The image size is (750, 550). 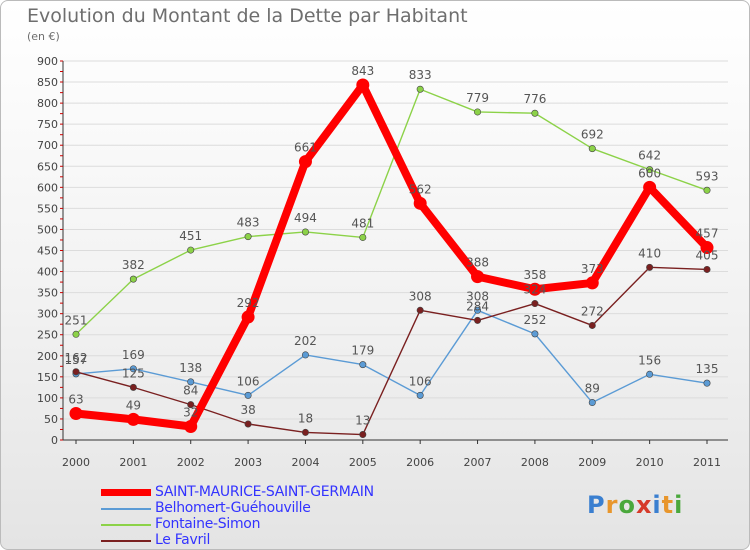 What do you see at coordinates (668, 505) in the screenshot?
I see `logo-letter: t` at bounding box center [668, 505].